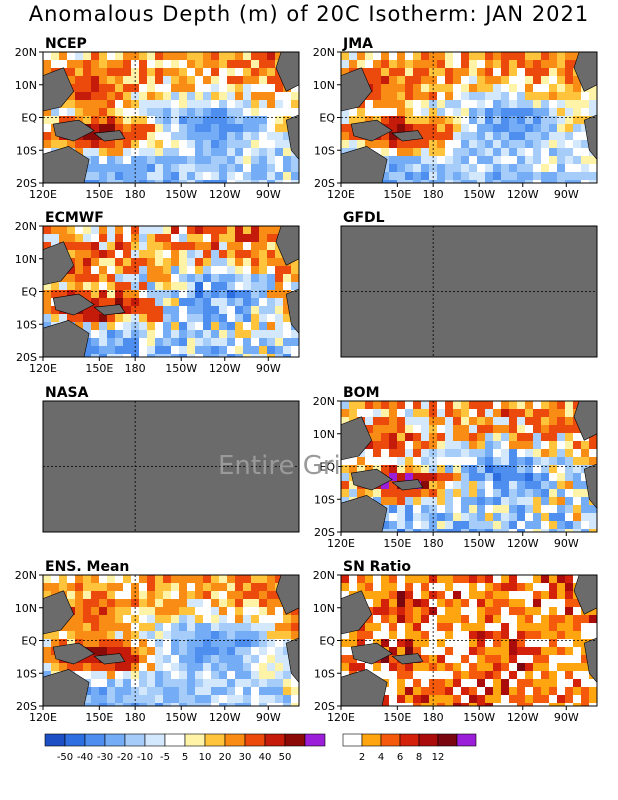  What do you see at coordinates (29, 118) in the screenshot?
I see `y-tick-label: EQ` at bounding box center [29, 118].